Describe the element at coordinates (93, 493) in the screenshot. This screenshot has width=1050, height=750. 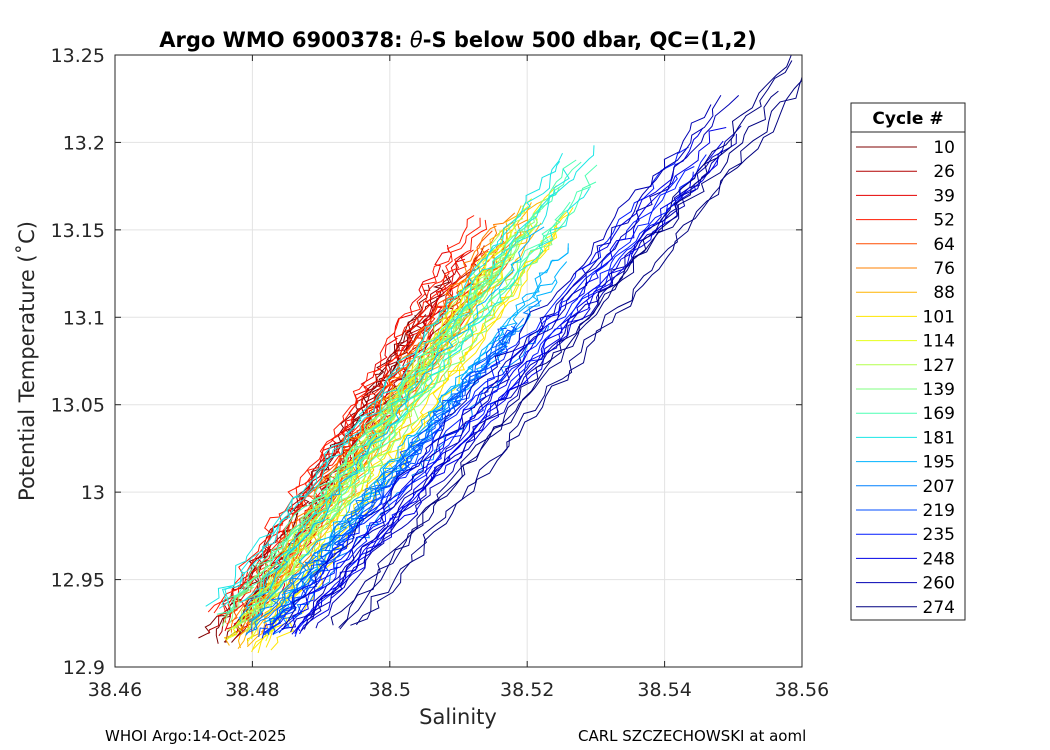
I see `y-tick-label: 13` at that location.